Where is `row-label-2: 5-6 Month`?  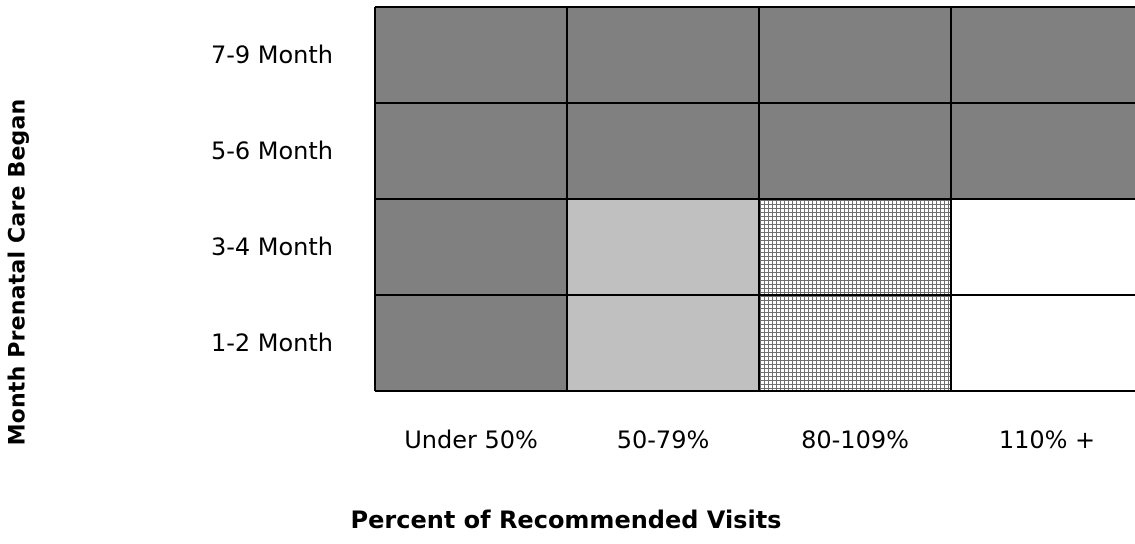
row-label-2: 5-6 Month is located at coordinates (272, 151).